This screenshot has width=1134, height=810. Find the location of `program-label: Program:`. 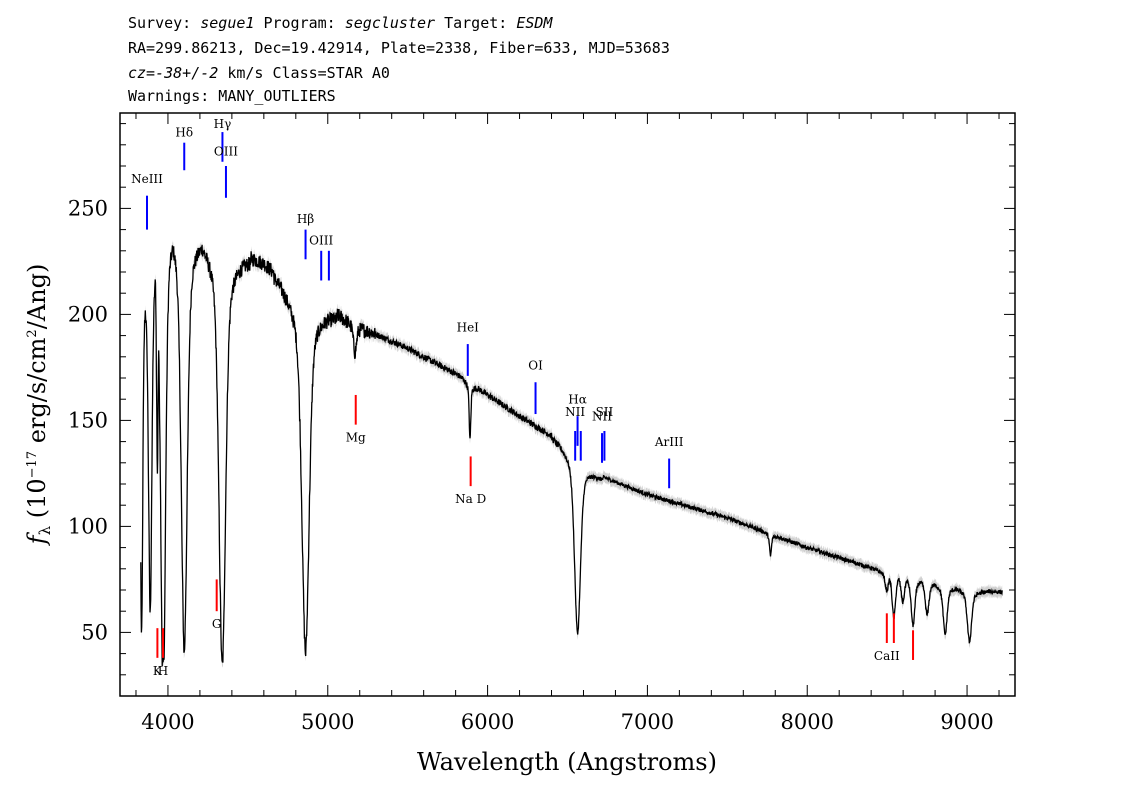

program-label: Program: is located at coordinates (299, 23).